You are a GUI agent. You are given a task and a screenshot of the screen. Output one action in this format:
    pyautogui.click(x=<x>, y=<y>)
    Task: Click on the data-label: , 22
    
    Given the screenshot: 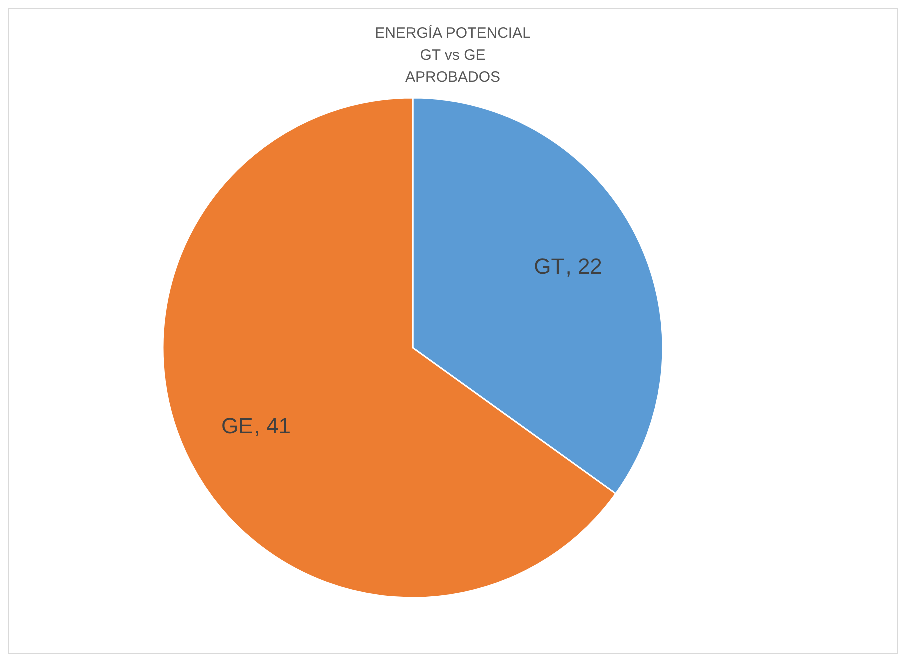 What is the action you would take?
    pyautogui.click(x=584, y=266)
    